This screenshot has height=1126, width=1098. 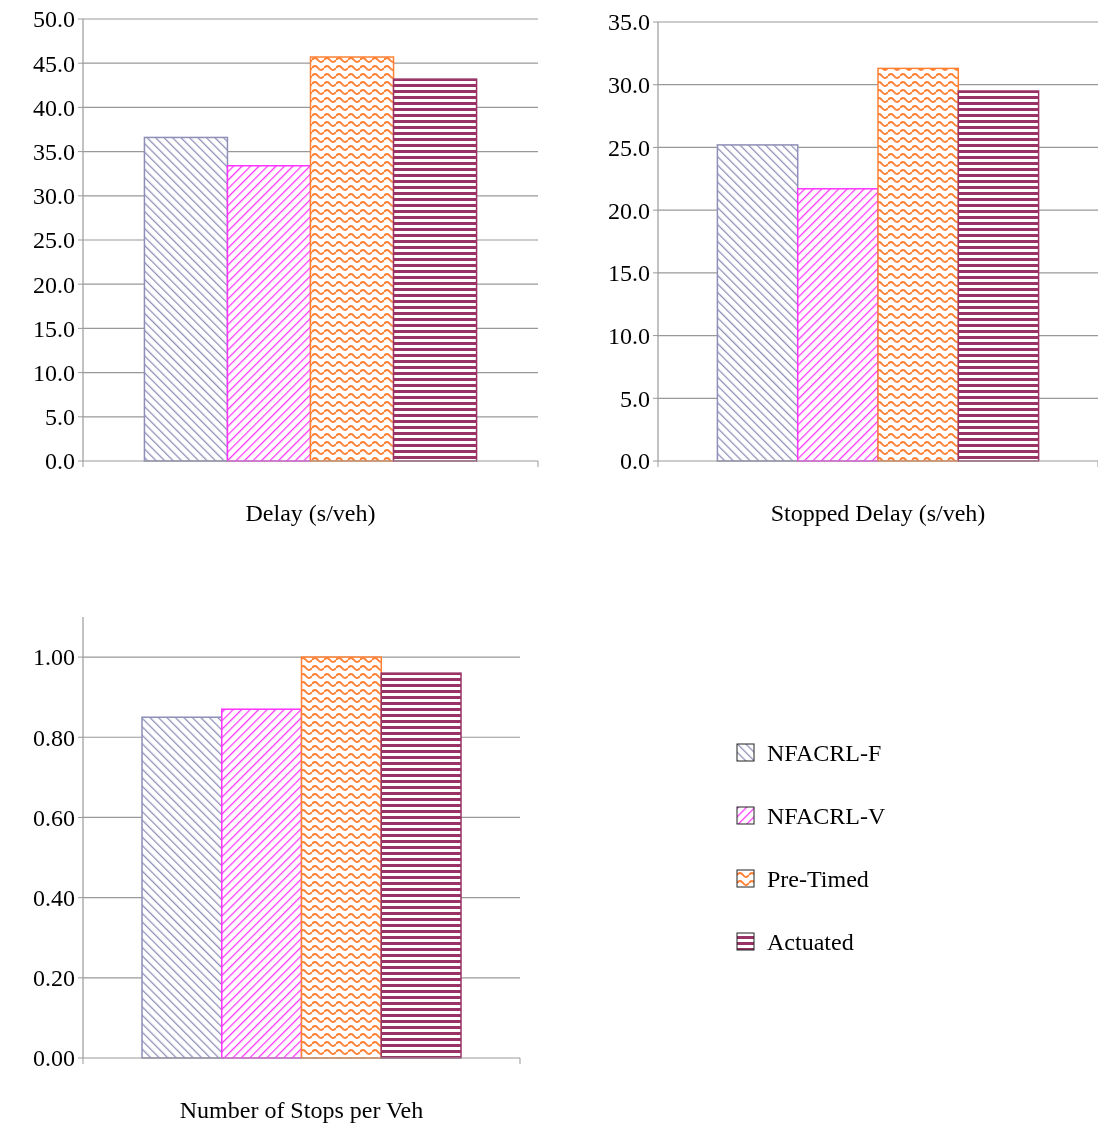 I want to click on legend-label: Pre-Timed, so click(x=818, y=879).